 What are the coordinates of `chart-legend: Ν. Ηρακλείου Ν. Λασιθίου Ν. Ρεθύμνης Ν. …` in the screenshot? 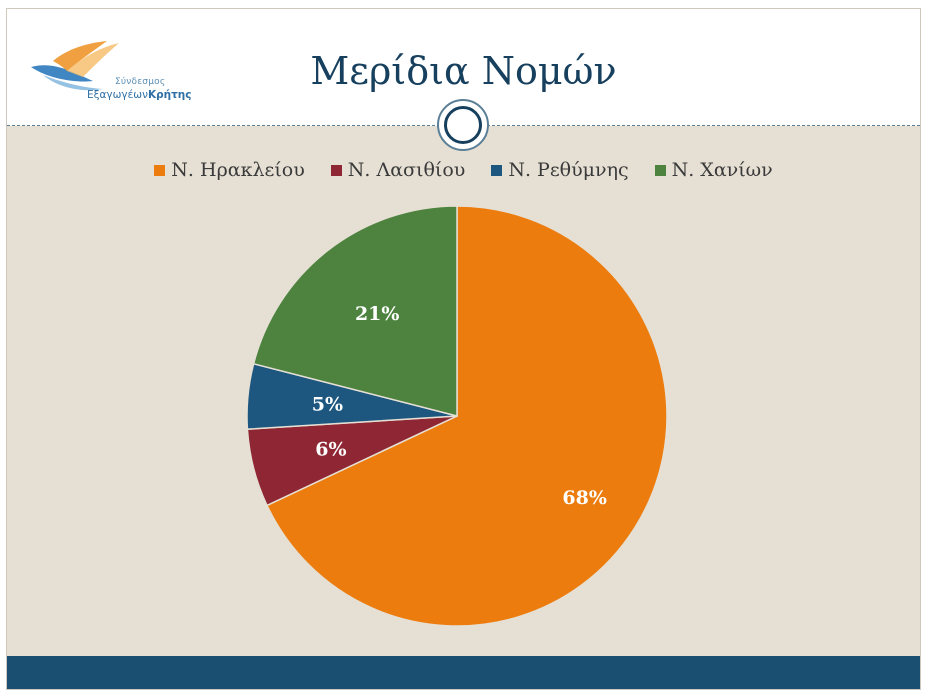 It's located at (463, 170).